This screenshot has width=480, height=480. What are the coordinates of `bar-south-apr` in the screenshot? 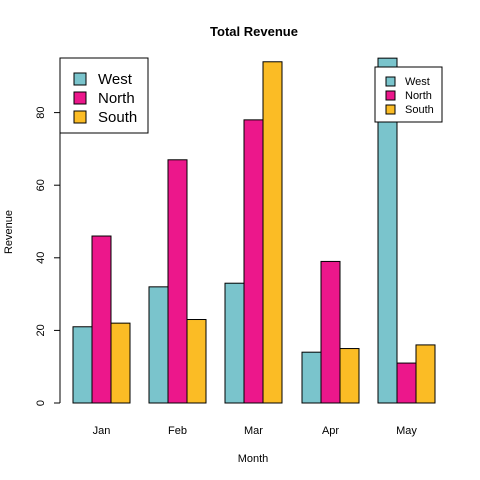 It's located at (349, 376).